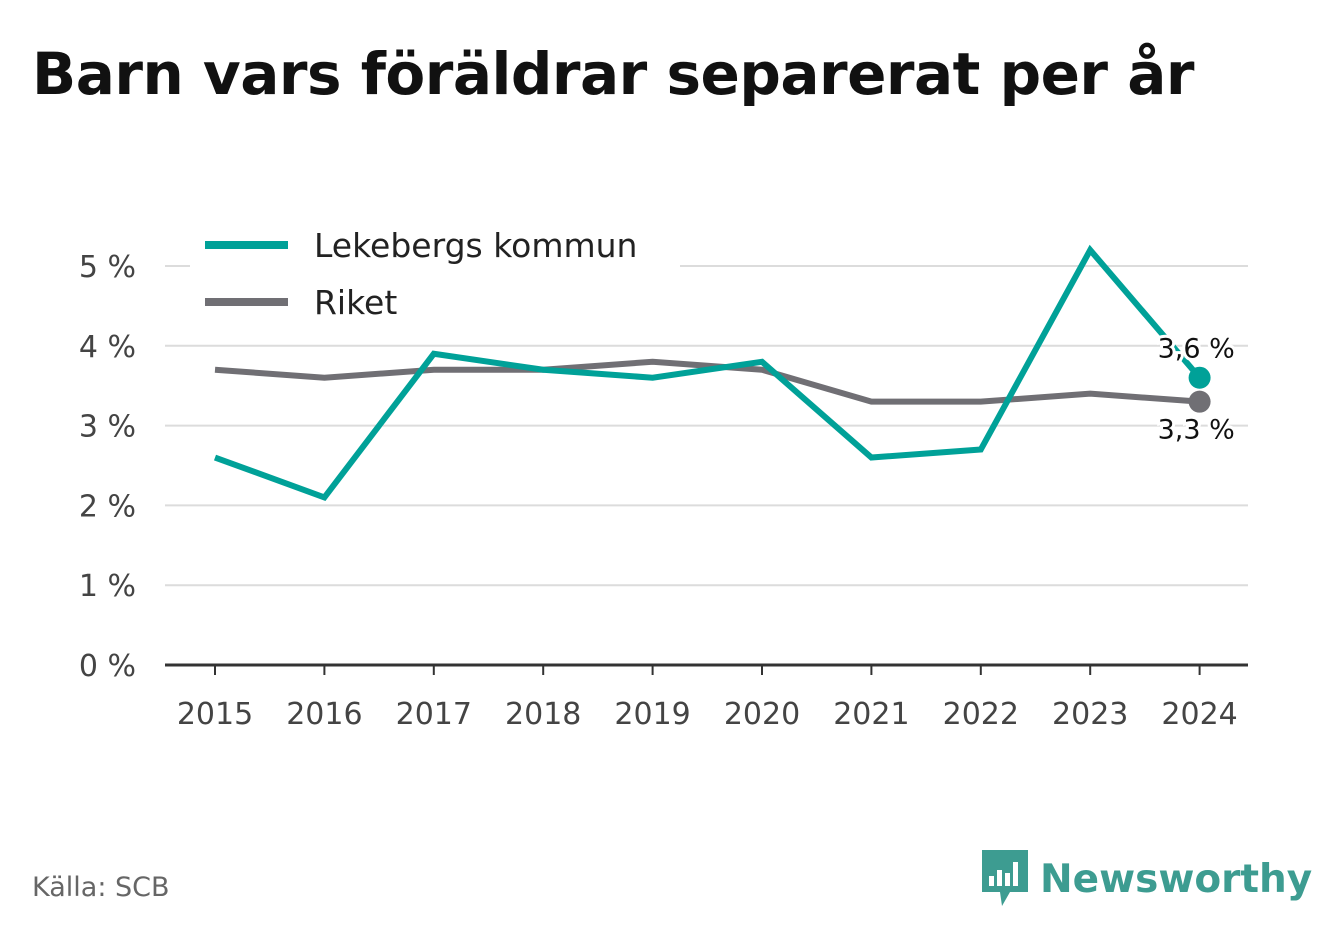  I want to click on x-tick-label: 2019, so click(652, 714).